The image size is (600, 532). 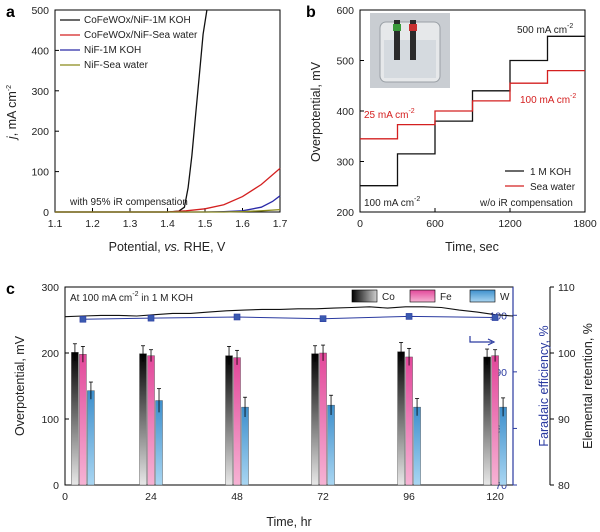 I want to click on panel-a-ytick-label: 500, so click(x=40, y=11).